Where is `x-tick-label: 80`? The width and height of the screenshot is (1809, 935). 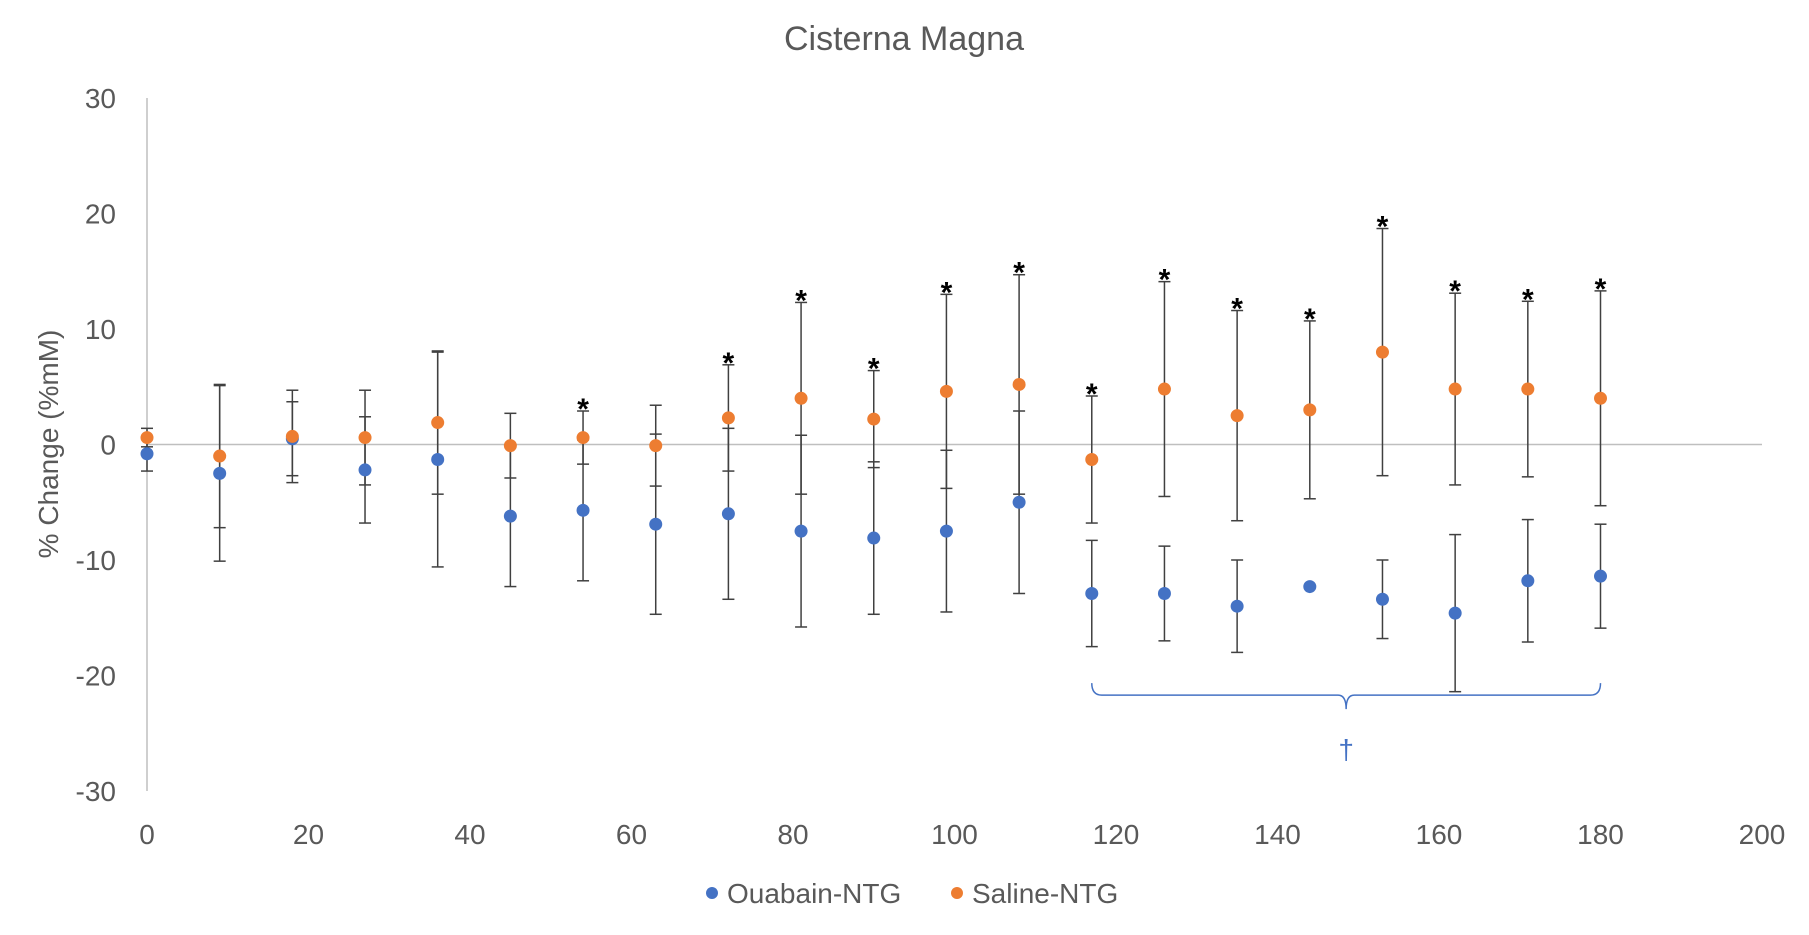
x-tick-label: 80 is located at coordinates (792, 834).